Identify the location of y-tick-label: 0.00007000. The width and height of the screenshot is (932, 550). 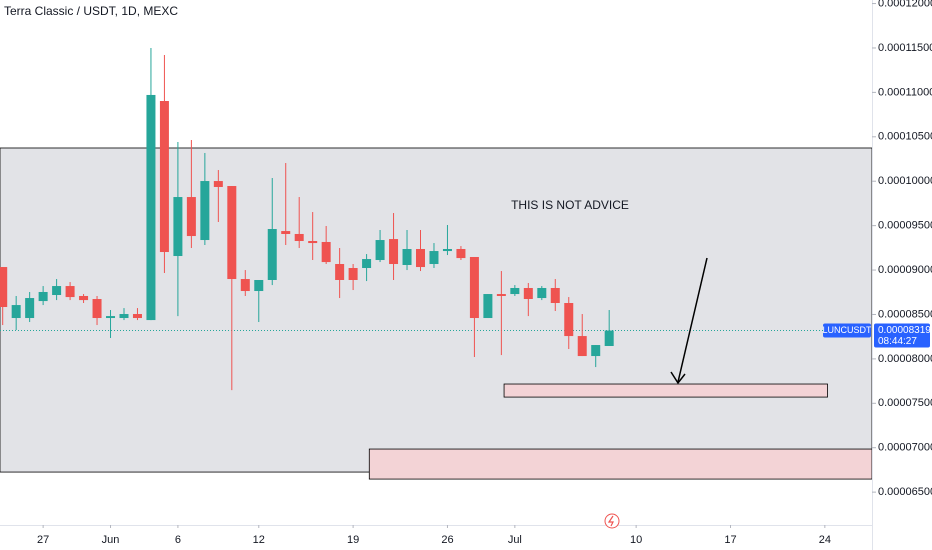
(905, 448).